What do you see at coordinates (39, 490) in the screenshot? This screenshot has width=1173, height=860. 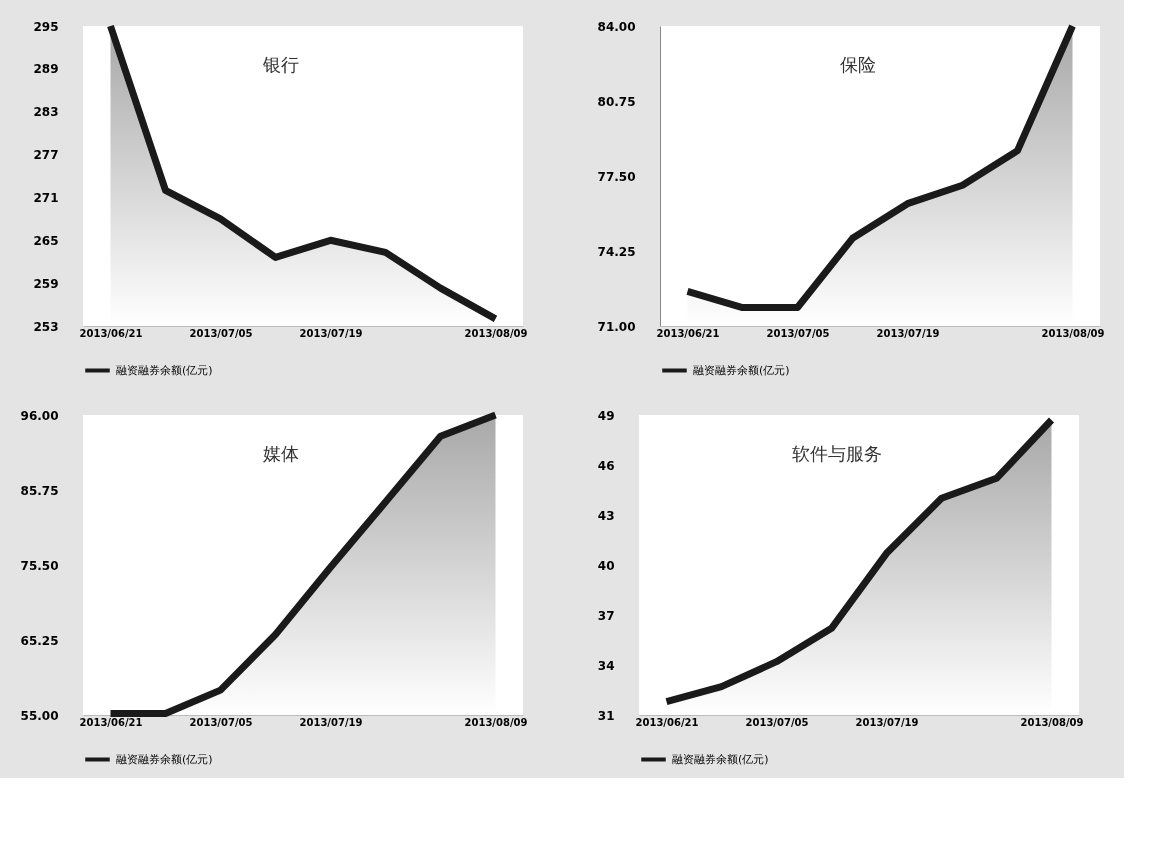 I see `y-tick-label: 85.75` at bounding box center [39, 490].